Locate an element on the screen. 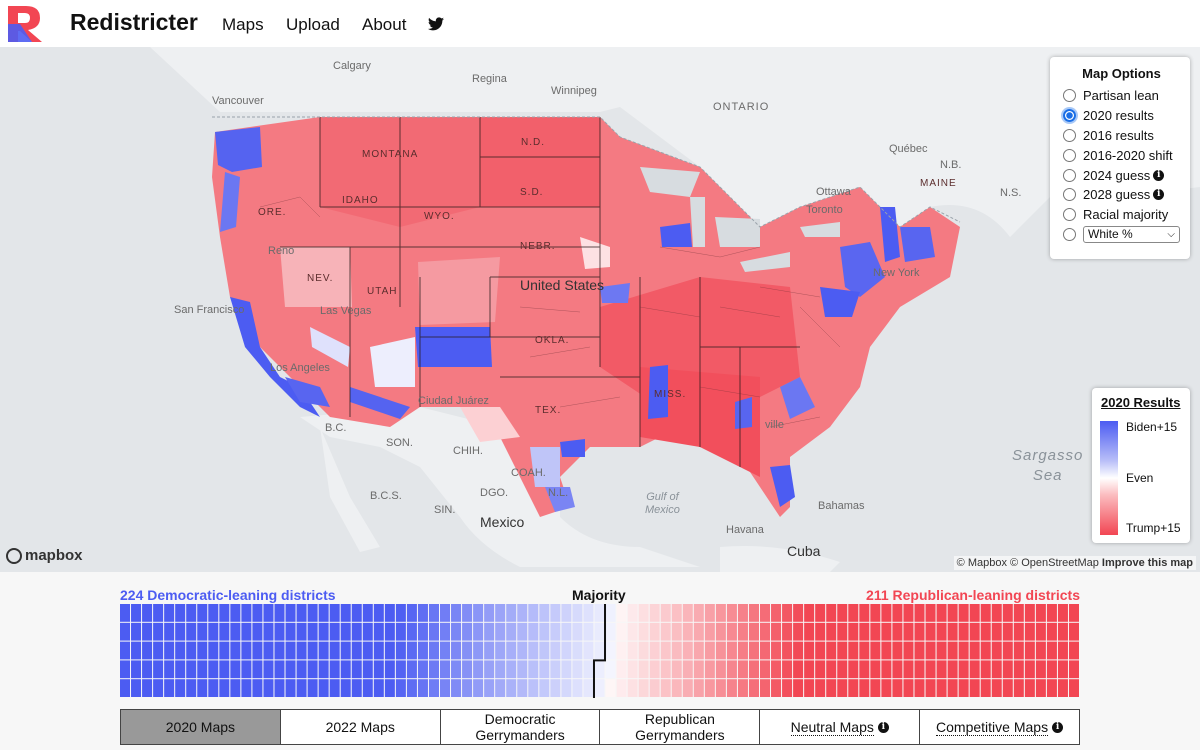 The height and width of the screenshot is (750, 1200). option-2028-guess: 2028 guess i is located at coordinates (1121, 195).